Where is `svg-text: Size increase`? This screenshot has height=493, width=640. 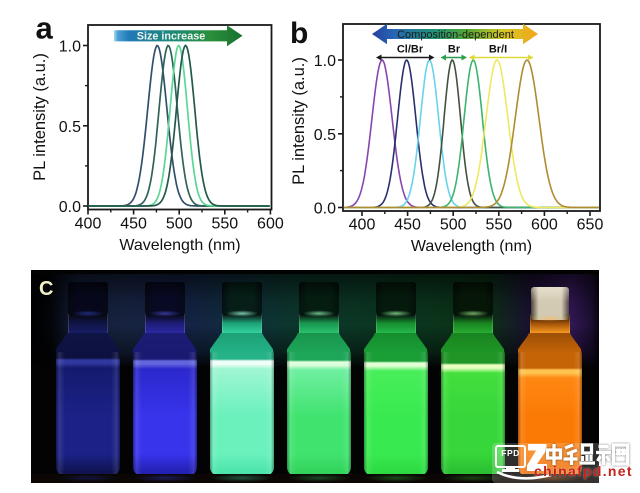 svg-text: Size increase is located at coordinates (171, 37).